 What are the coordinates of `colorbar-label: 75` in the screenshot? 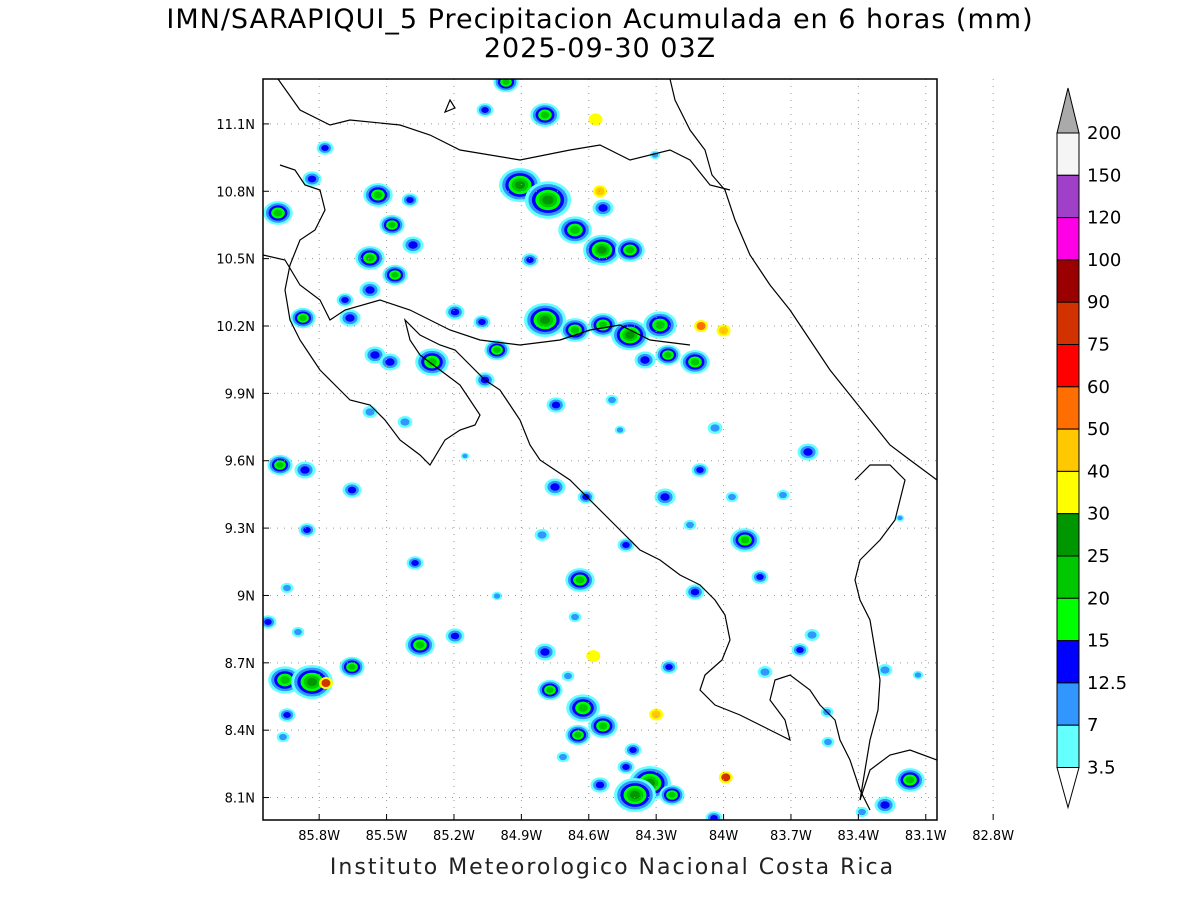 It's located at (1098, 345).